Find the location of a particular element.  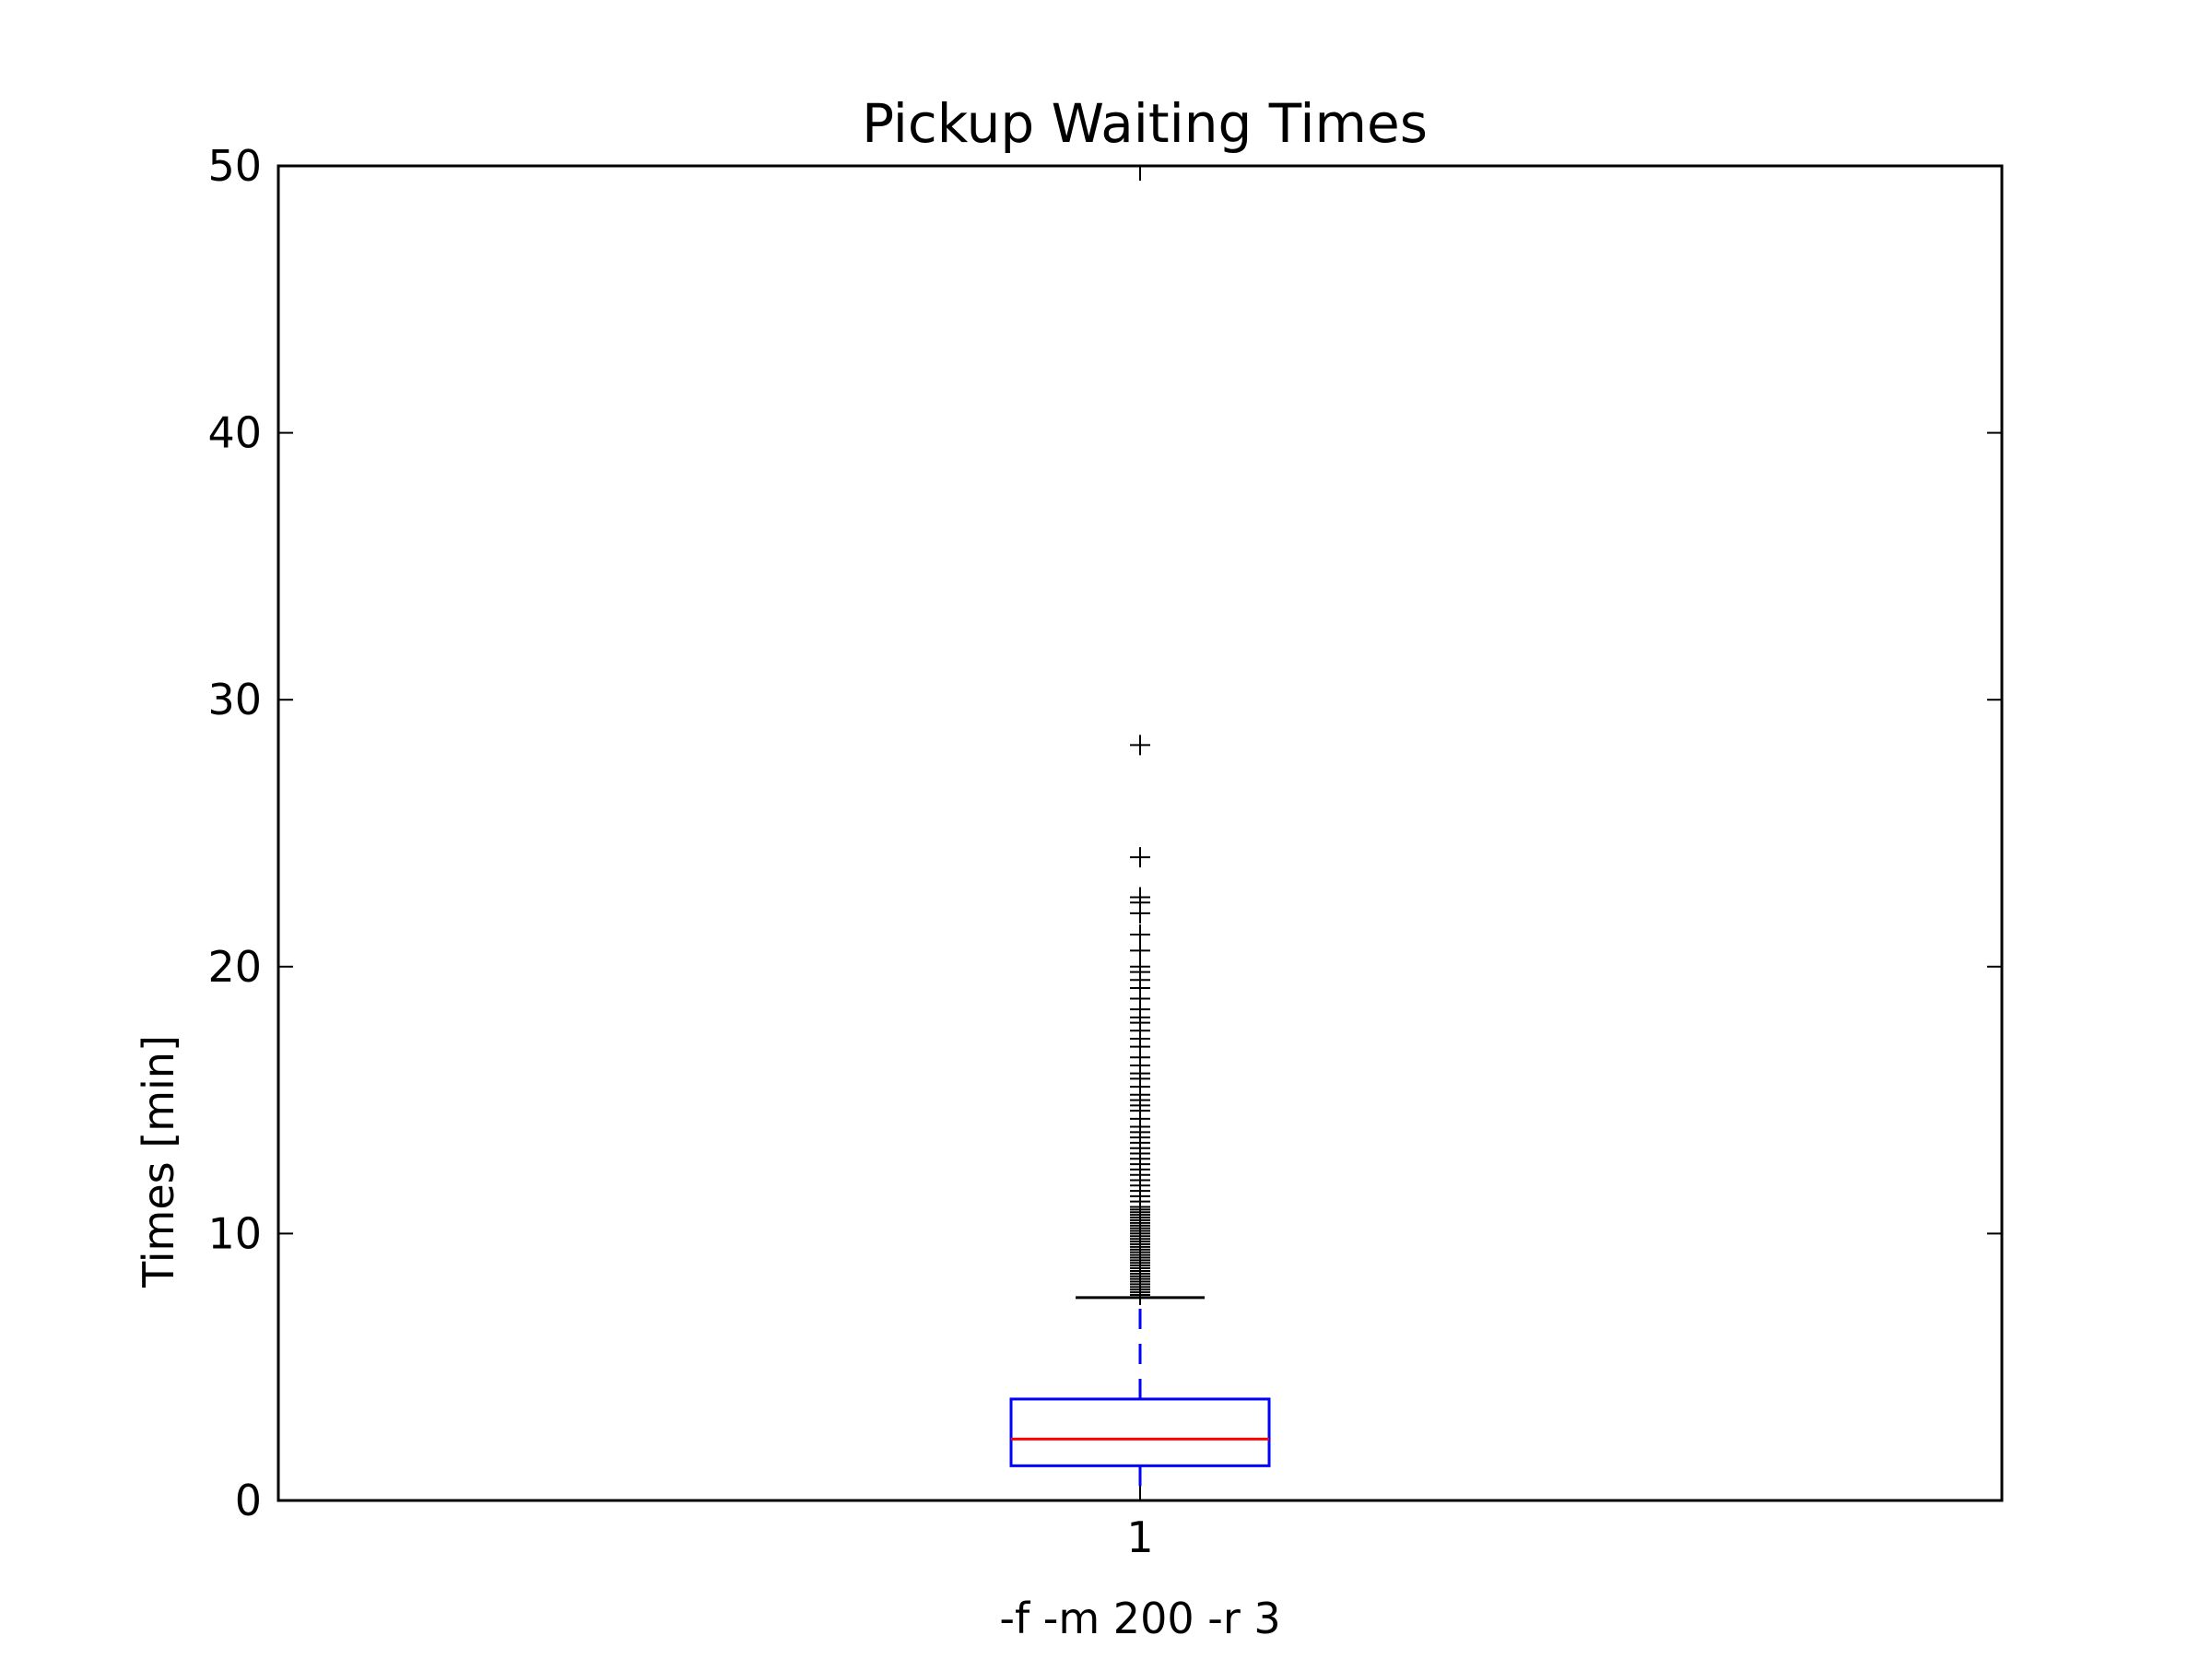

x-axis-ticks: 1 is located at coordinates (1140, 864).